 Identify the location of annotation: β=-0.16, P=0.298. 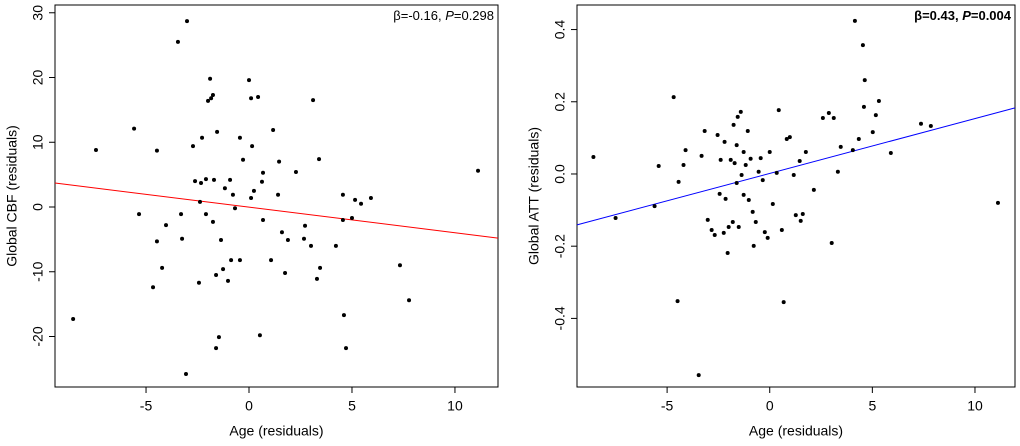
(443, 15).